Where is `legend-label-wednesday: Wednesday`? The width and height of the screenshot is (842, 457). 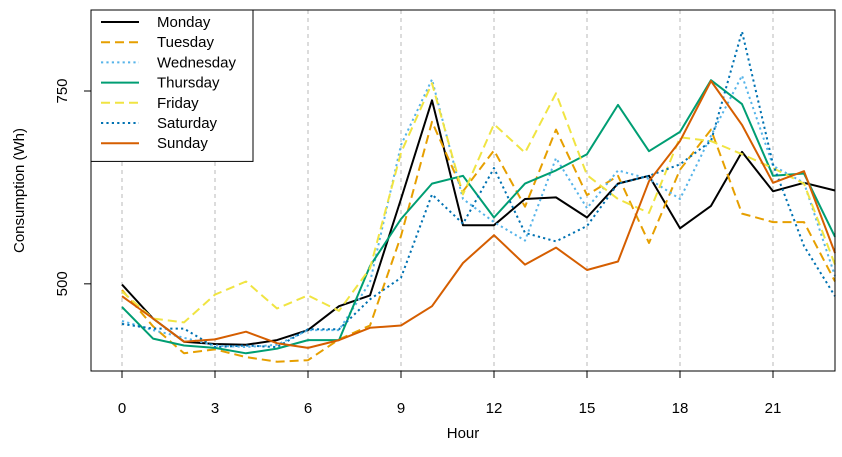 legend-label-wednesday: Wednesday is located at coordinates (196, 62).